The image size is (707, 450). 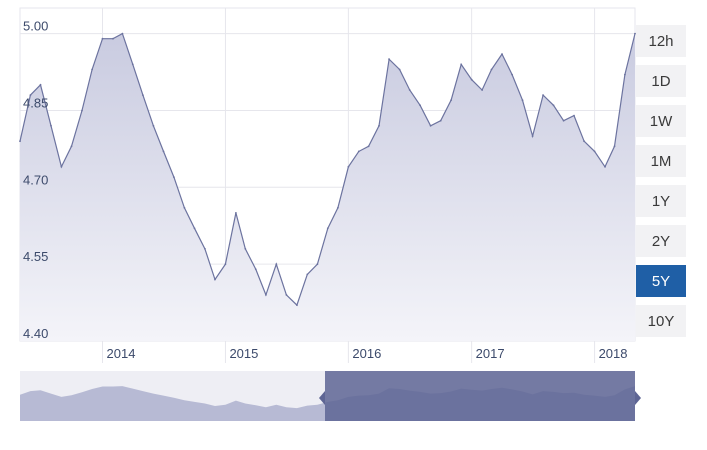 I want to click on range-button-5y: 5Y, so click(x=661, y=281).